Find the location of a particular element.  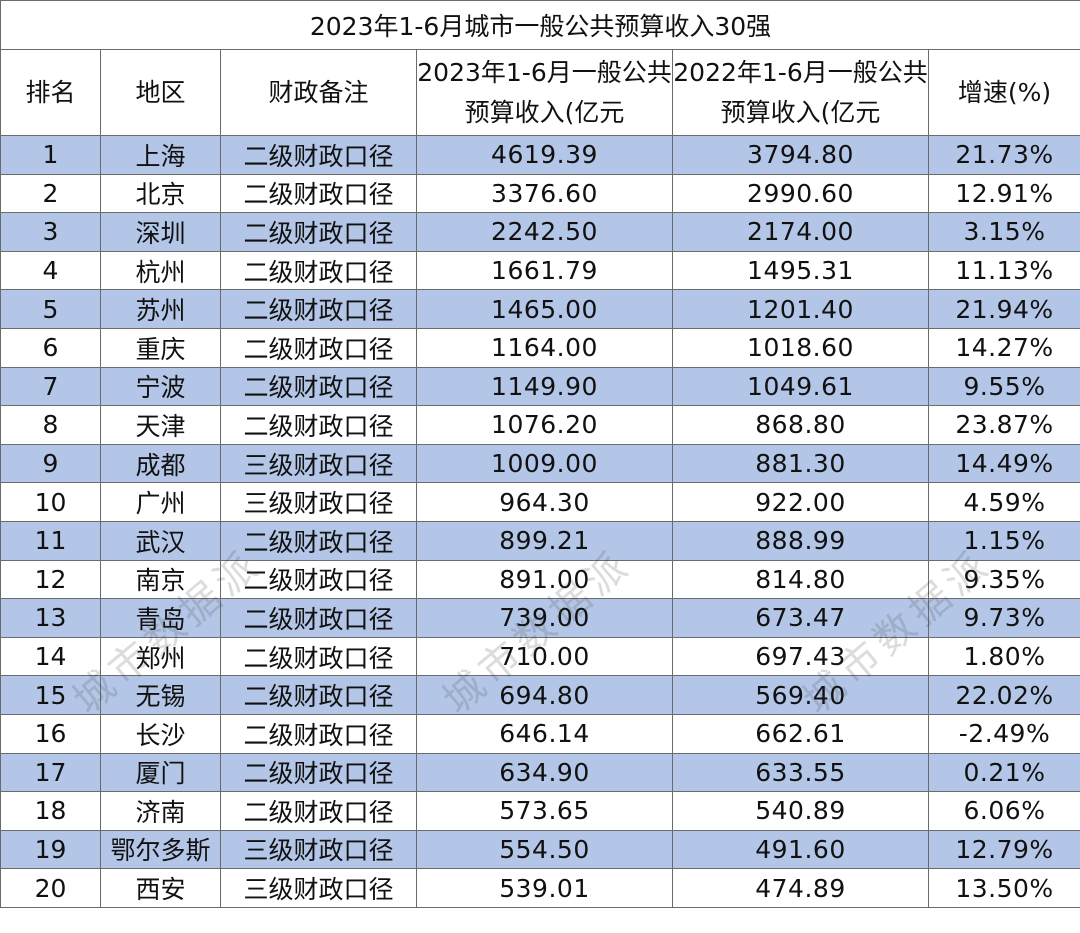

table-row: 9 成都 三级财政口径 1009.00 881.30 14.49% is located at coordinates (540, 463).